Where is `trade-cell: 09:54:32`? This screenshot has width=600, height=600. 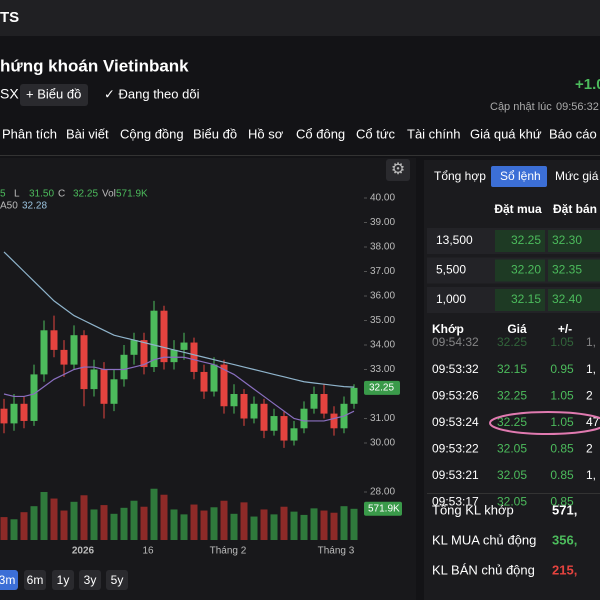
trade-cell: 09:54:32 is located at coordinates (455, 342).